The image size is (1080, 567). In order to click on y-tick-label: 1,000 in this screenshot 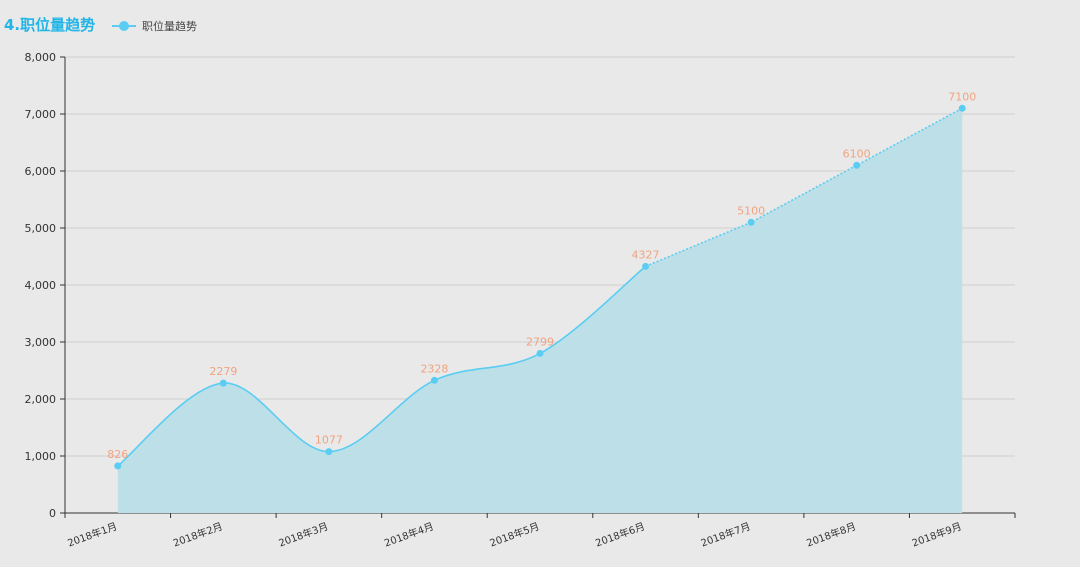, I will do `click(41, 456)`.